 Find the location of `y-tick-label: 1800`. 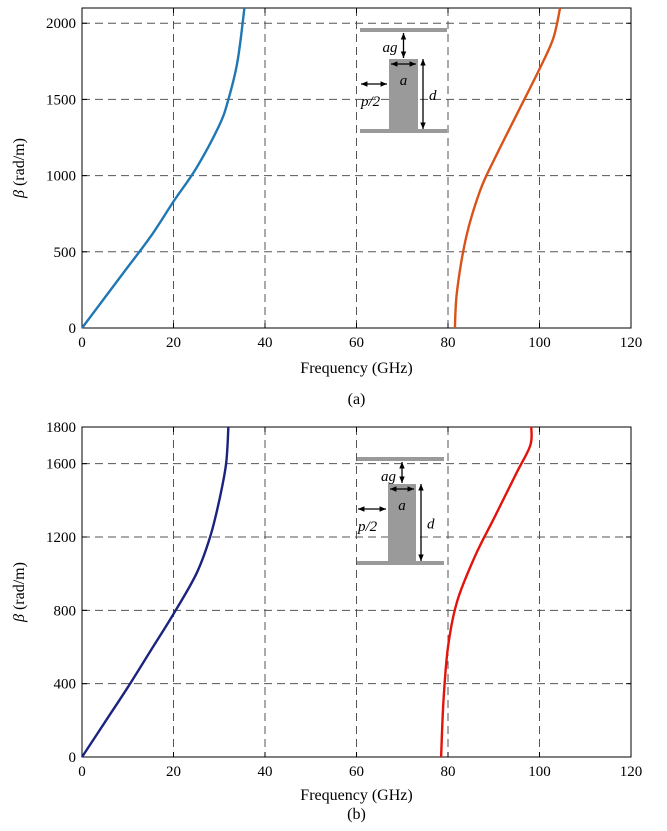

y-tick-label: 1800 is located at coordinates (61, 428).